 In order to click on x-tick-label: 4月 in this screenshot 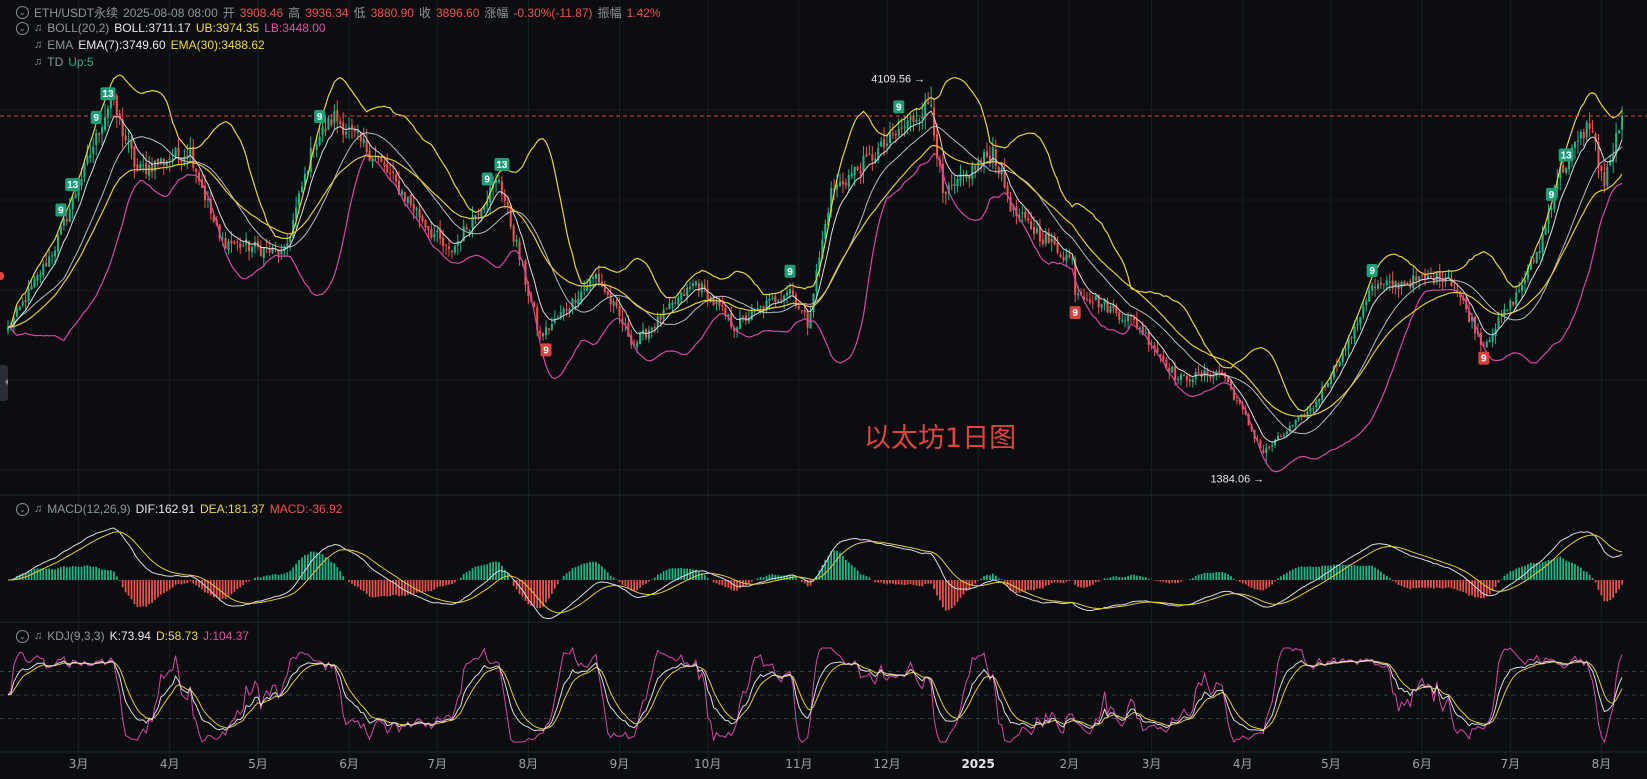, I will do `click(1243, 764)`.